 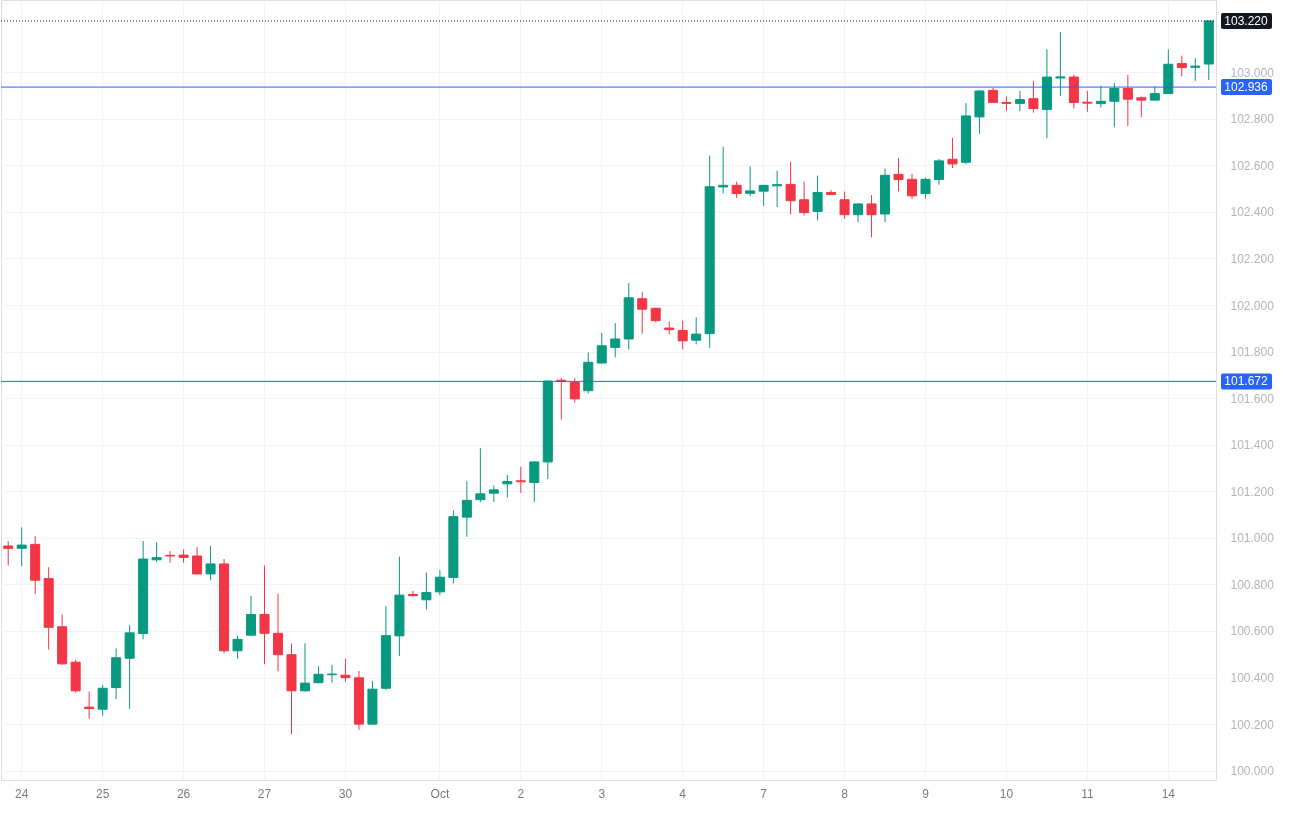 What do you see at coordinates (1252, 445) in the screenshot?
I see `y-tick-label: 101.400` at bounding box center [1252, 445].